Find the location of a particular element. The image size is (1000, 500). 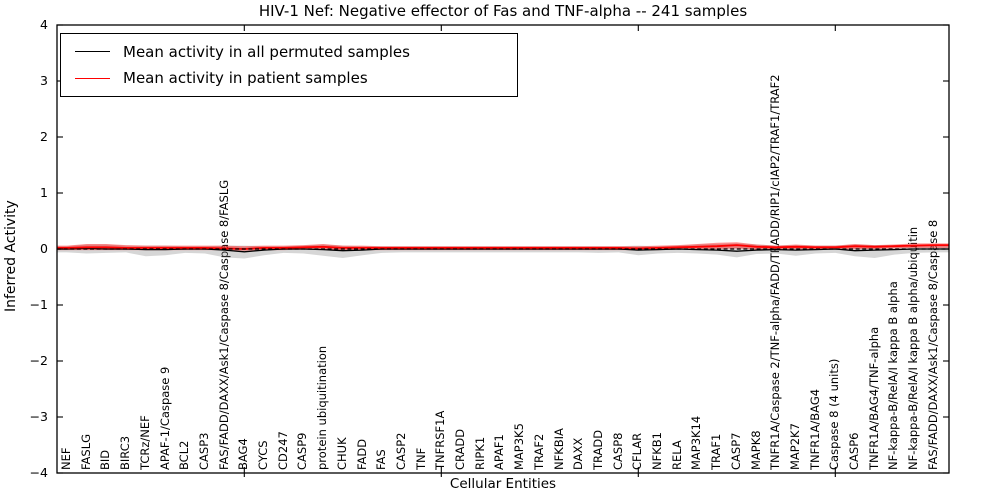

y-tick-label: −4 is located at coordinates (38, 472).